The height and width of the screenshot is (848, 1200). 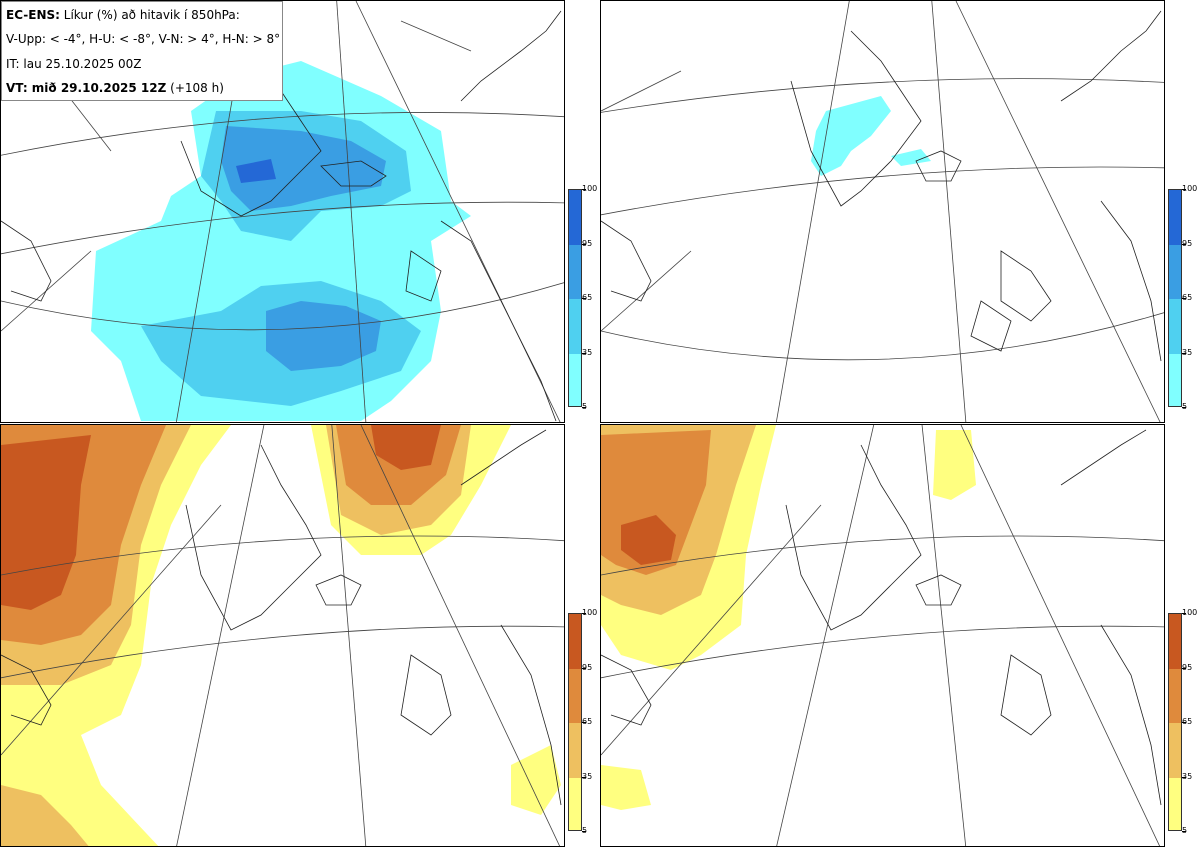 I want to click on colorbar-top-right, so click(x=1175, y=298).